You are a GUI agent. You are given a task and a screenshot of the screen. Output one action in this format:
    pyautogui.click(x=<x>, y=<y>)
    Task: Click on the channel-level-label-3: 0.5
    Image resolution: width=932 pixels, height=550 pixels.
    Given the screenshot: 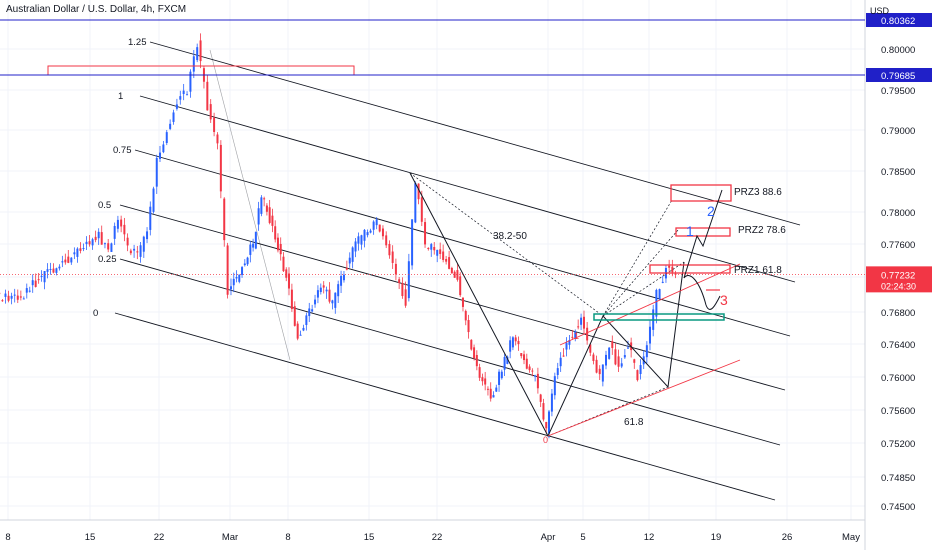 What is the action you would take?
    pyautogui.click(x=104, y=205)
    